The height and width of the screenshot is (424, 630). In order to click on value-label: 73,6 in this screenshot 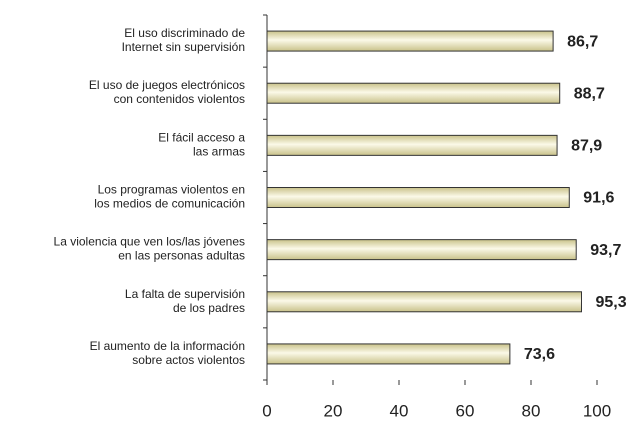, I will do `click(539, 354)`.